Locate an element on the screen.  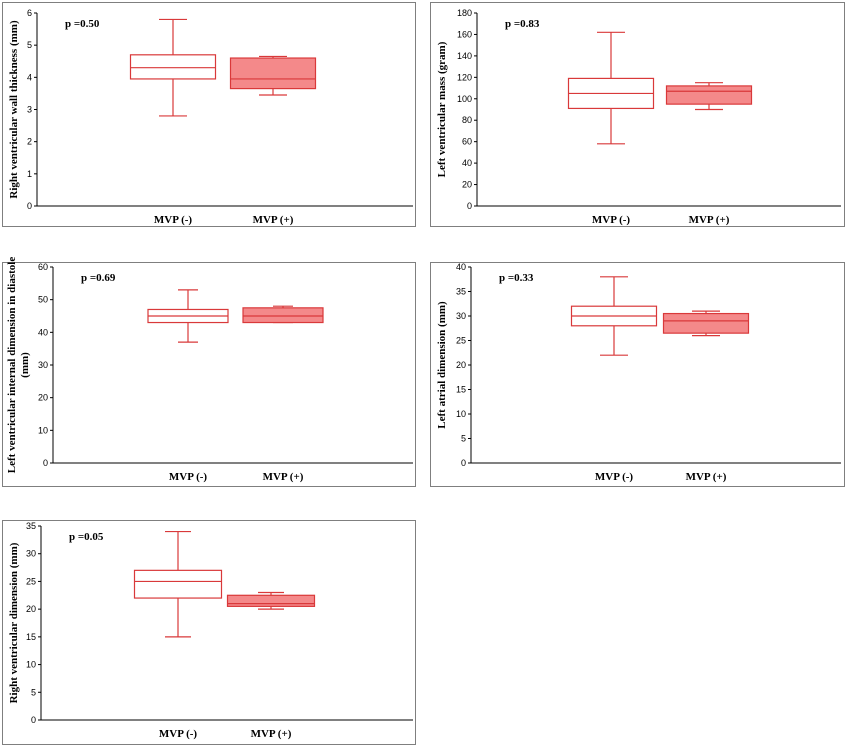
p-value-annotation: p =0.69 is located at coordinates (98, 278).